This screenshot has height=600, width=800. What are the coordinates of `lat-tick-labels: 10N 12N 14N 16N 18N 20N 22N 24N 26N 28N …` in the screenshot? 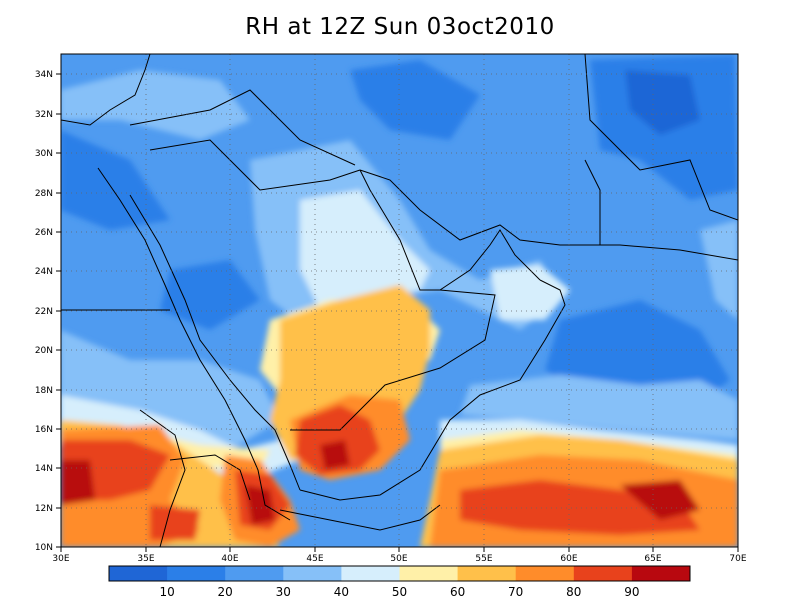 It's located at (44, 311).